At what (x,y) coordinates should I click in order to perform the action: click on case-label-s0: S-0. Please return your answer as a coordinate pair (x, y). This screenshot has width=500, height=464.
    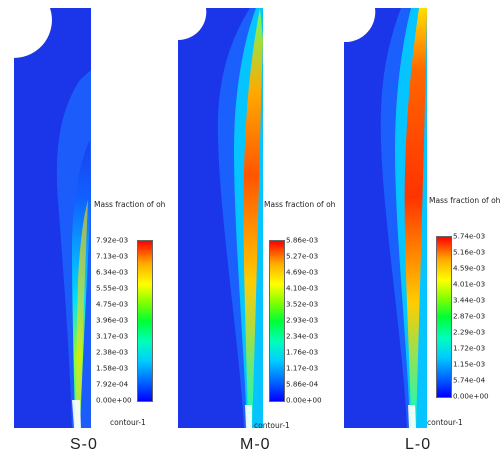
    Looking at the image, I should click on (84, 444).